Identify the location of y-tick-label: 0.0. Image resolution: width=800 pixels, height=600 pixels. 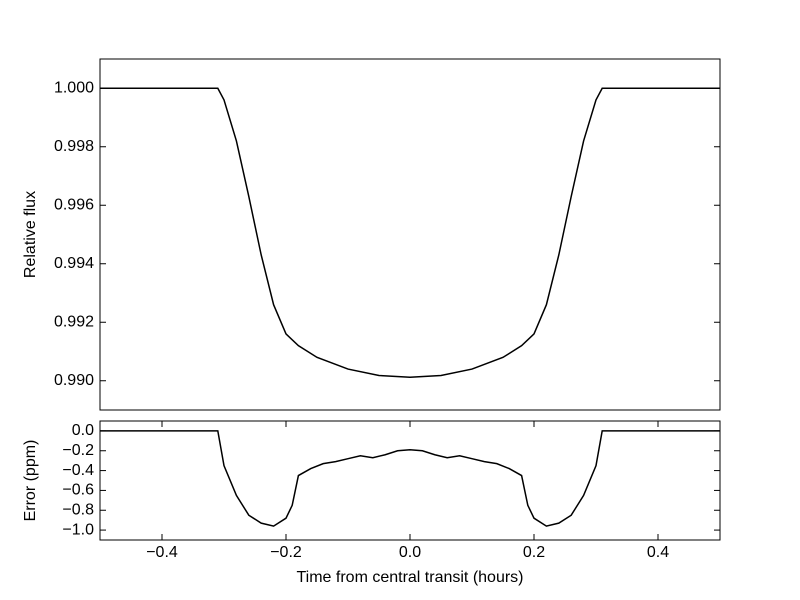
(83, 430).